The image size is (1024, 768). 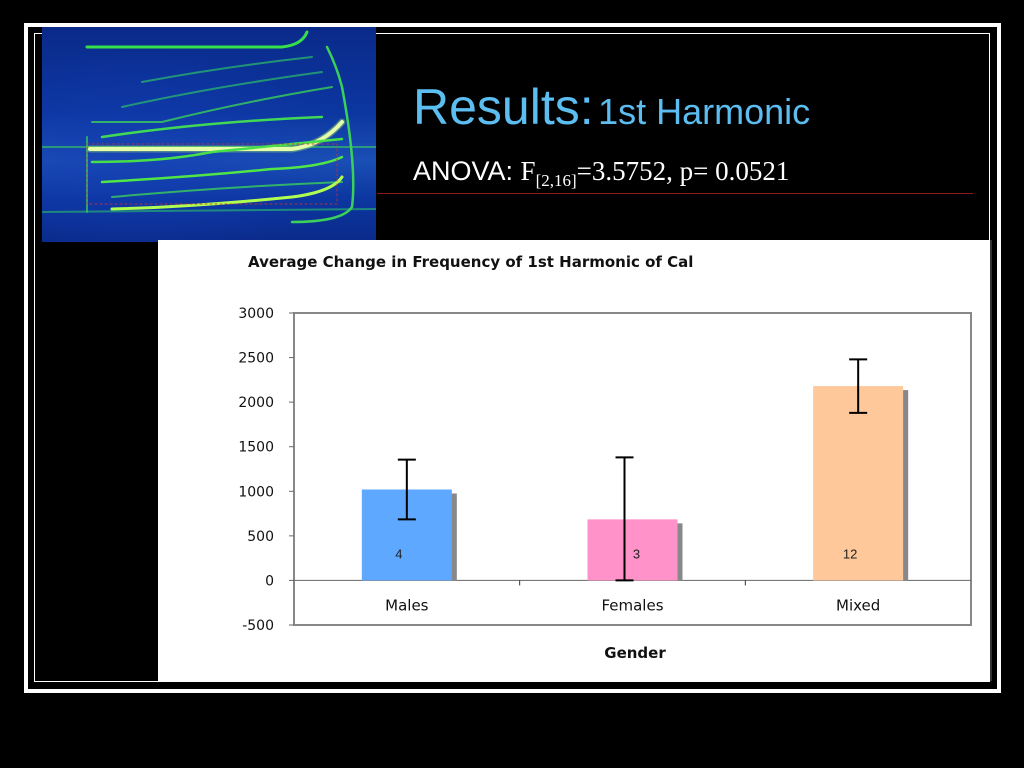 I want to click on y-tick-label: 3000, so click(x=256, y=314).